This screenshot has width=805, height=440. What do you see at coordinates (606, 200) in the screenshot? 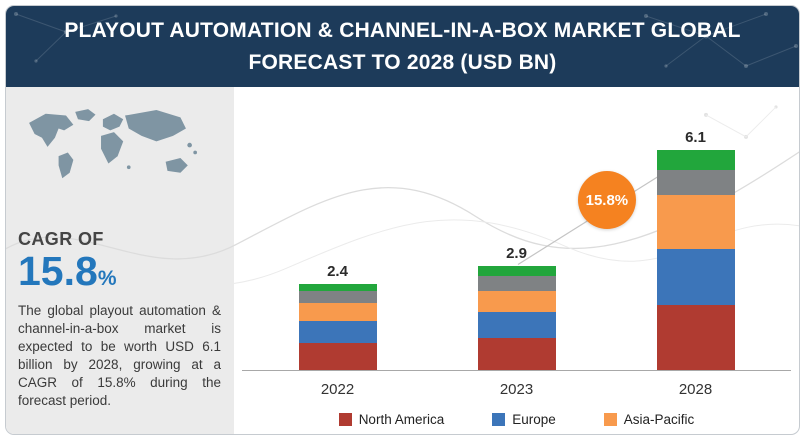
I see `cagr-badge: 15.8%` at bounding box center [606, 200].